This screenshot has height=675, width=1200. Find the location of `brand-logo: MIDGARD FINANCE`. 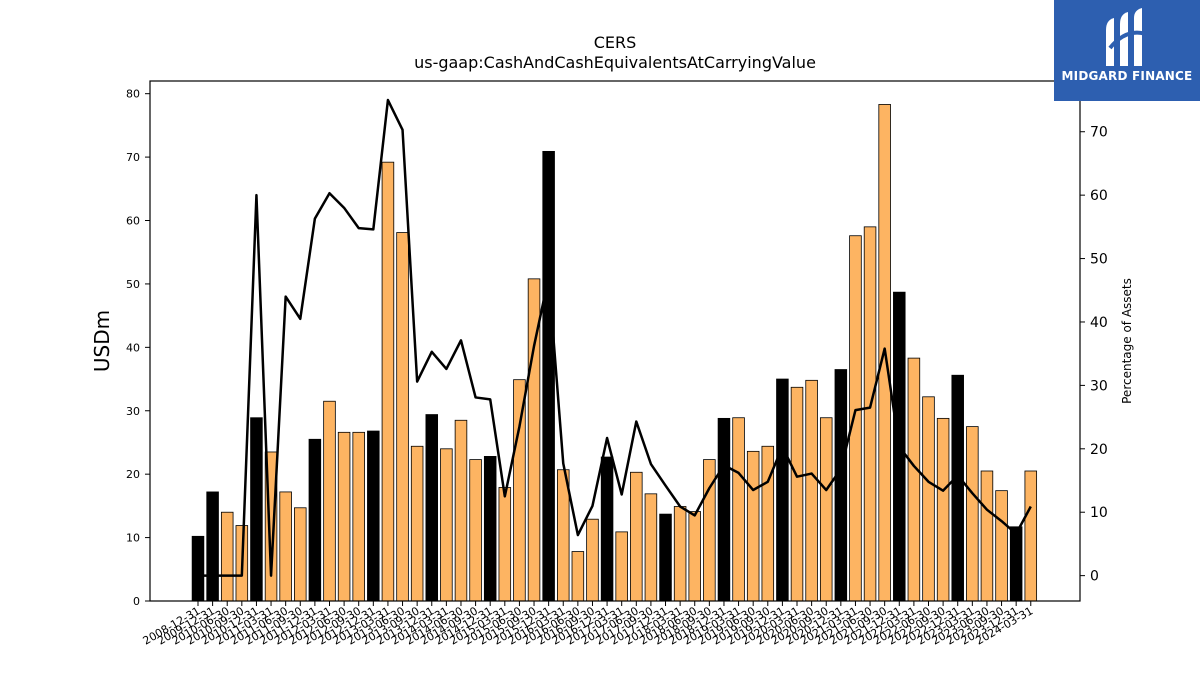

brand-logo: MIDGARD FINANCE is located at coordinates (1127, 50).